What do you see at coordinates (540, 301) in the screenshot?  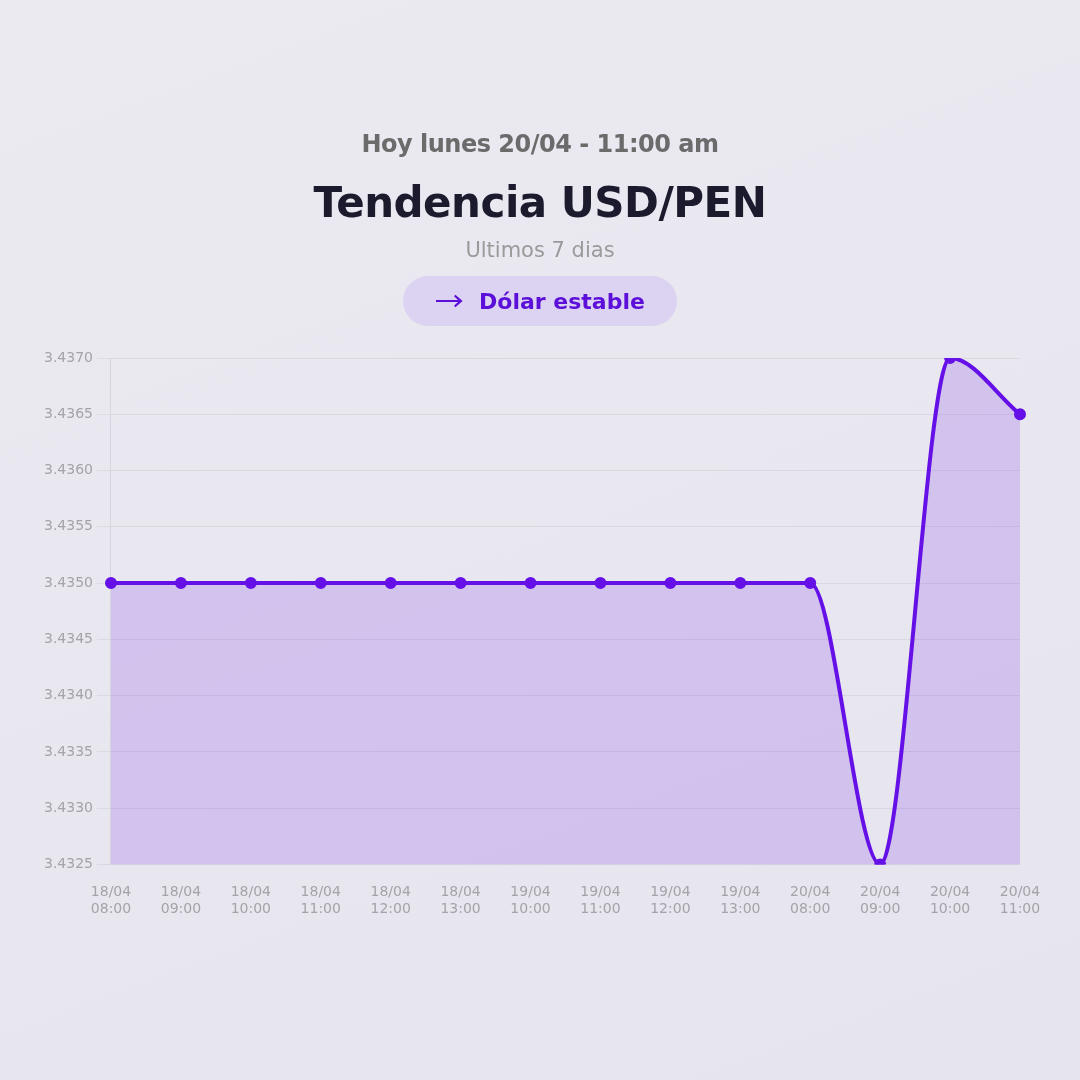 I see `badge: Dólar estable` at bounding box center [540, 301].